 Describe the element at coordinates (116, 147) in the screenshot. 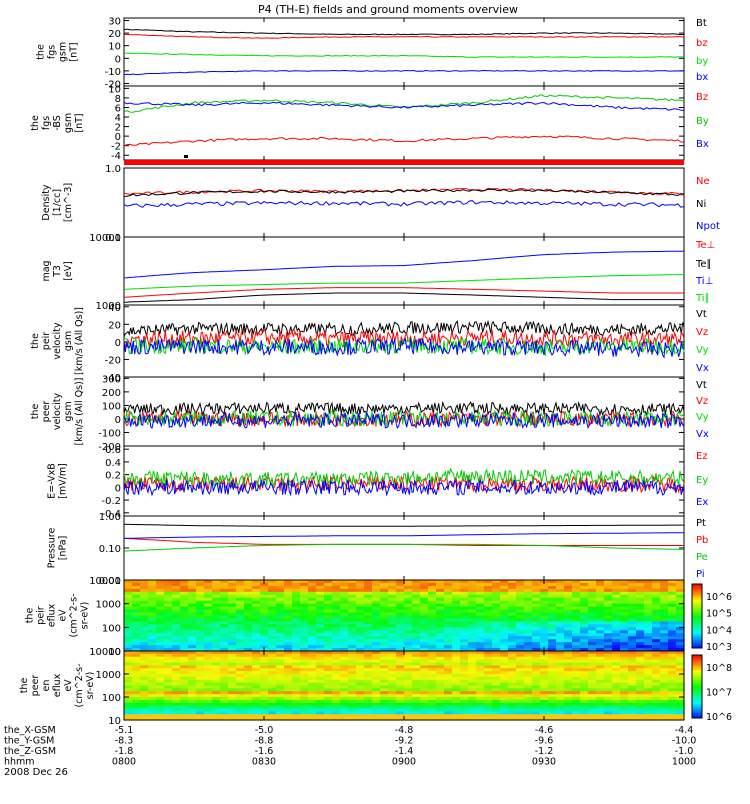

I see `y-tick-label: -2` at that location.